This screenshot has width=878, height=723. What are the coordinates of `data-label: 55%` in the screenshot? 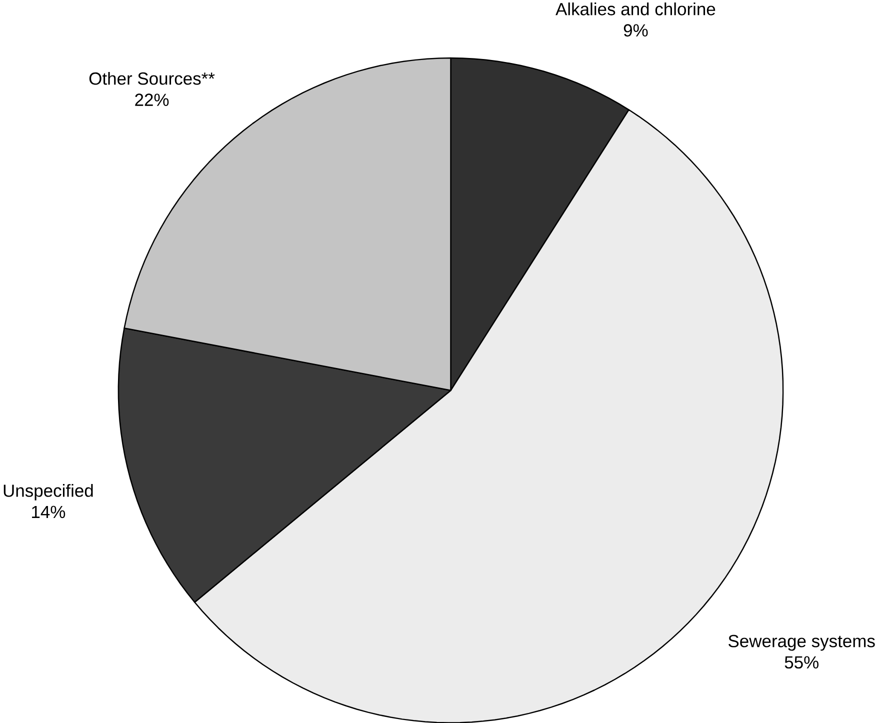 It's located at (801, 662).